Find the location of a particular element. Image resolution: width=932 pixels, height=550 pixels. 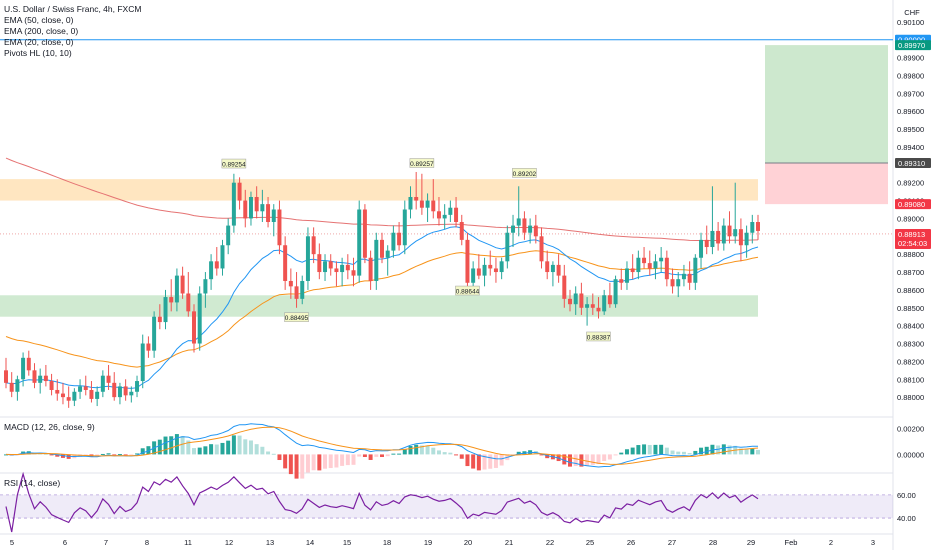

ema200-legend: EMA (200, close, 0) is located at coordinates (41, 31).